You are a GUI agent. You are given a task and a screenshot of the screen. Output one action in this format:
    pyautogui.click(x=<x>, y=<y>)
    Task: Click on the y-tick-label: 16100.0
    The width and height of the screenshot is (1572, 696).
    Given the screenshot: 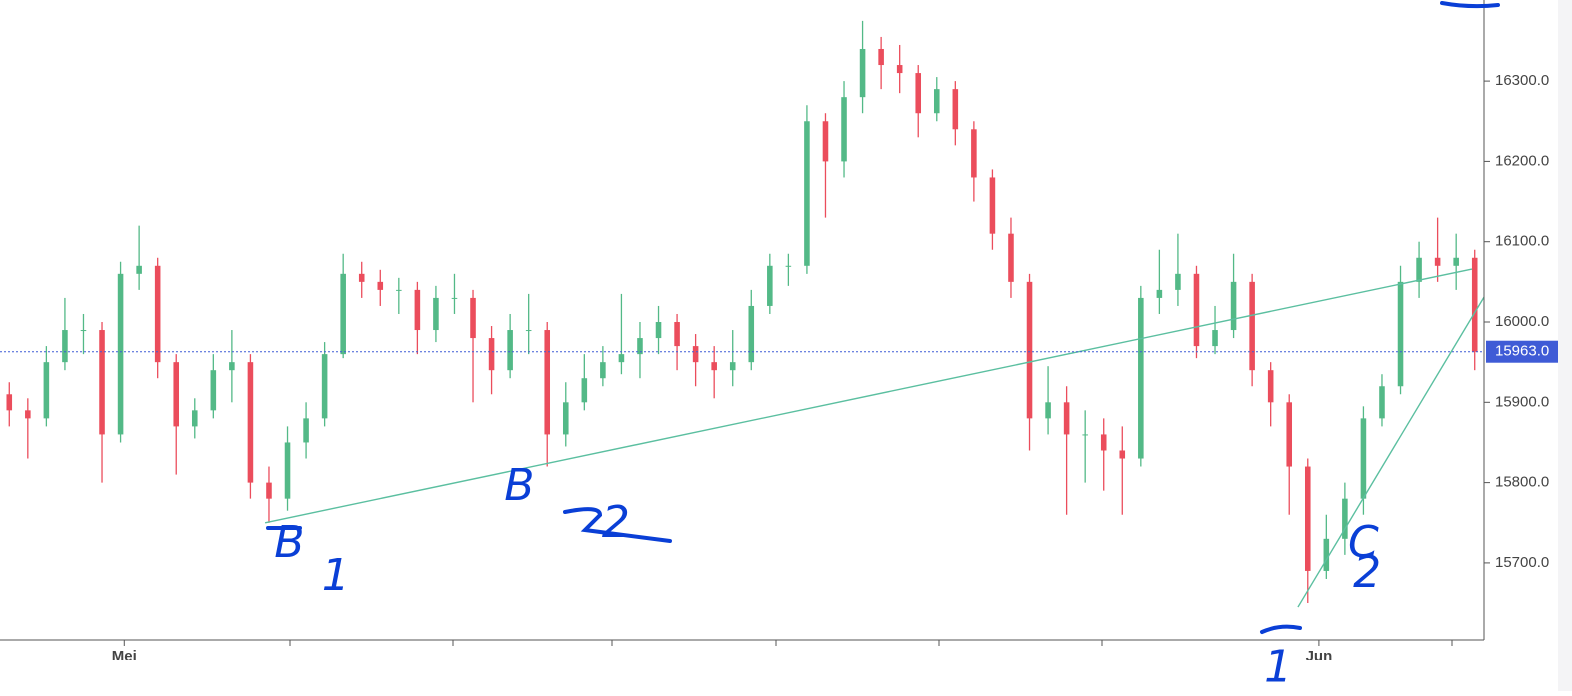 What is the action you would take?
    pyautogui.click(x=1522, y=241)
    